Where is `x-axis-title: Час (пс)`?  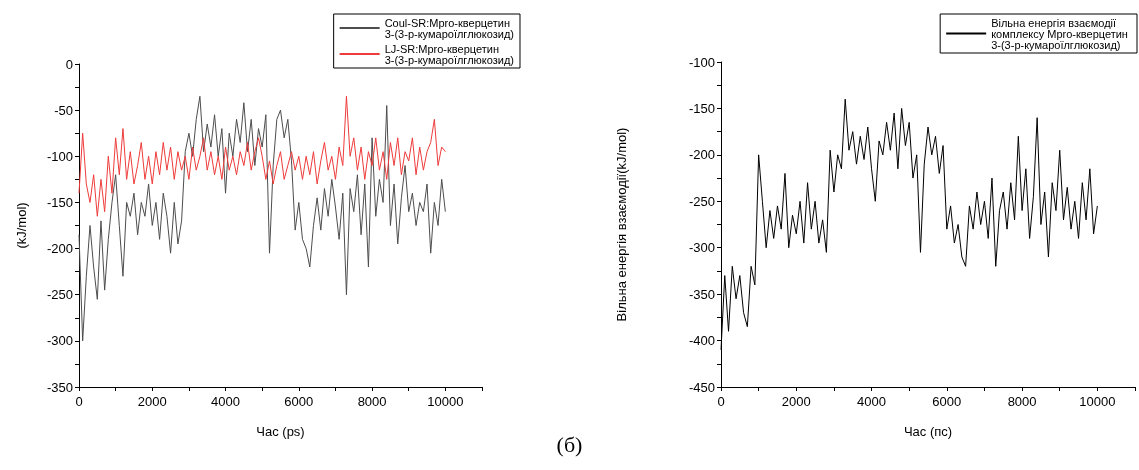 x-axis-title: Час (пс) is located at coordinates (928, 431).